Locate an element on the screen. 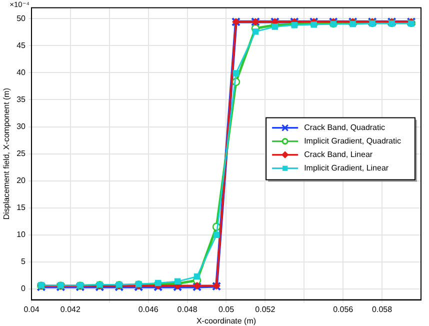 This screenshot has width=429, height=326. y-tick-label: 35 is located at coordinates (21, 99).